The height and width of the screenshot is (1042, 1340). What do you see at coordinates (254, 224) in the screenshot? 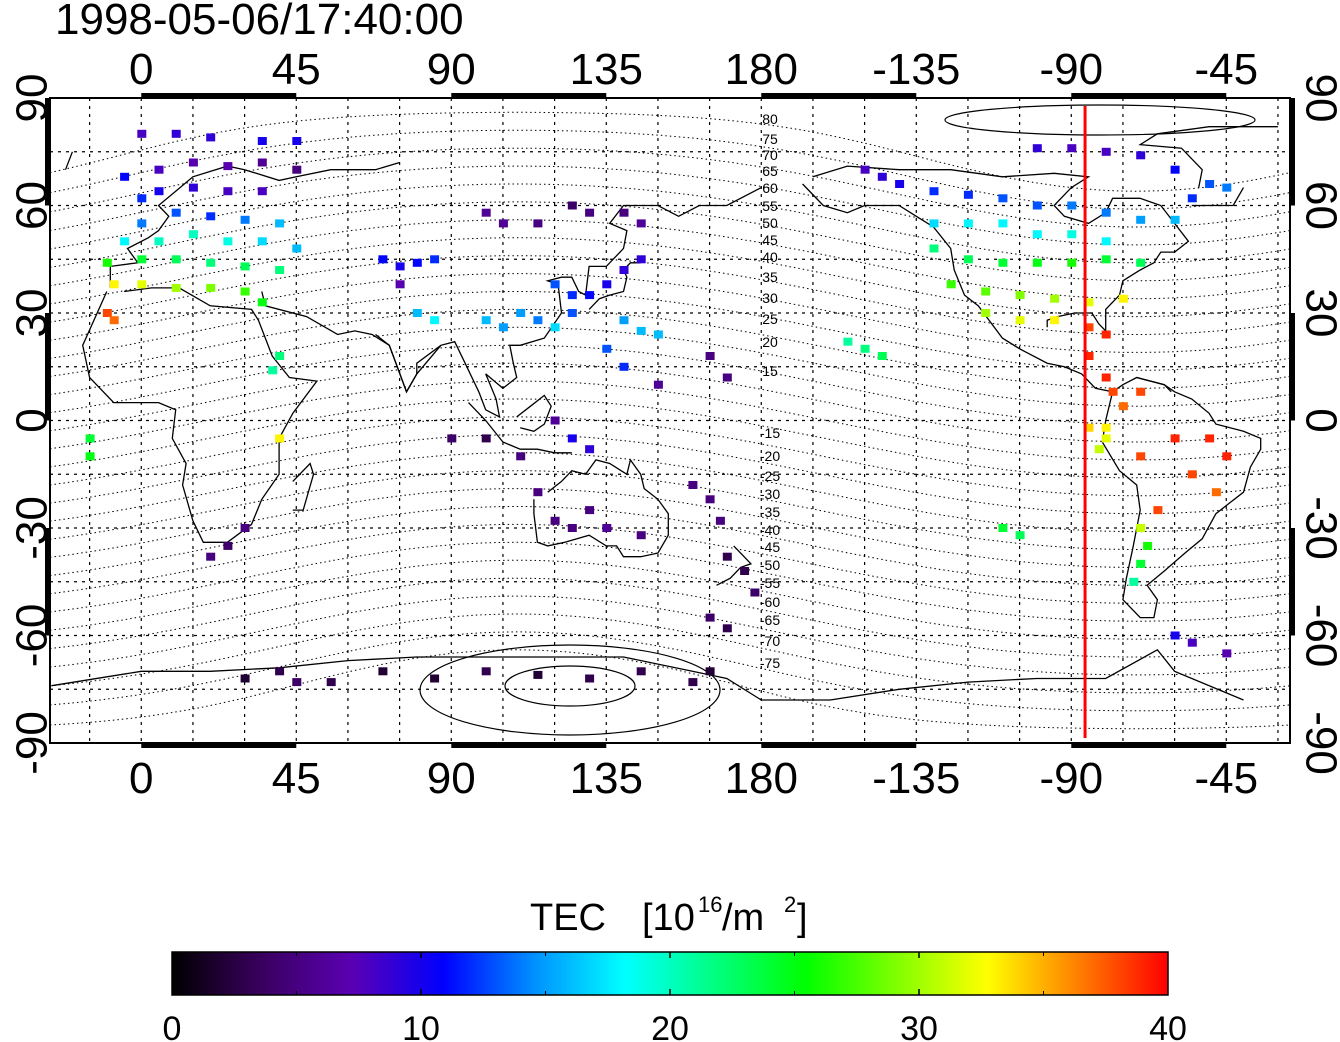
I see `europe-coast` at bounding box center [254, 224].